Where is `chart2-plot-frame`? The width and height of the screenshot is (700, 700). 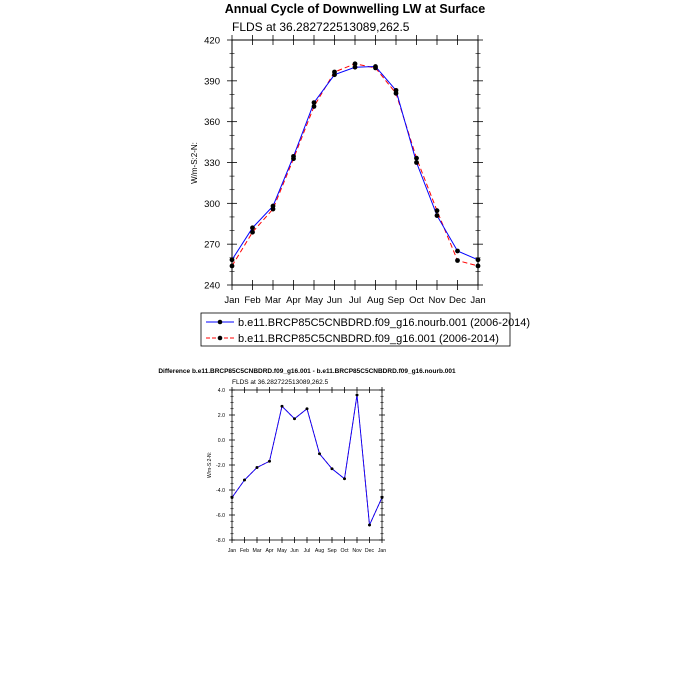 chart2-plot-frame is located at coordinates (307, 465).